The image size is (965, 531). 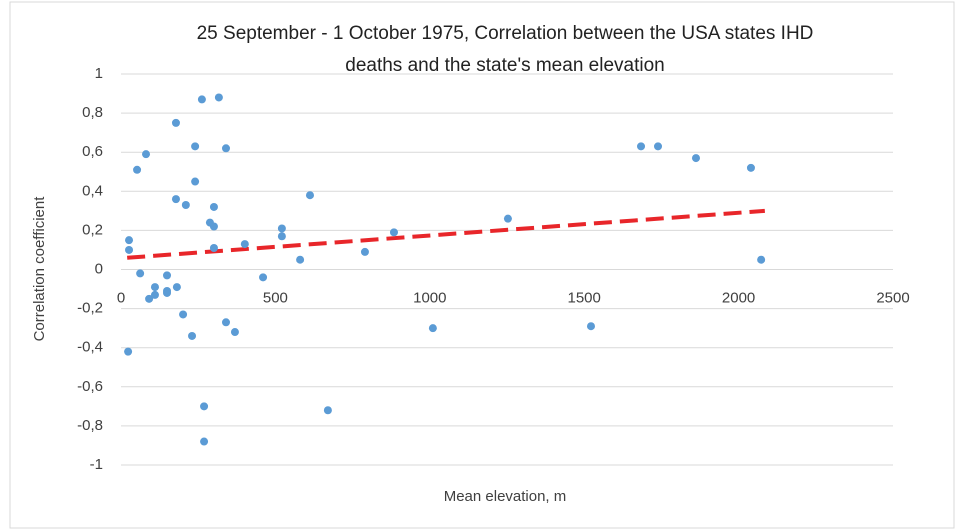 What do you see at coordinates (90, 386) in the screenshot?
I see `y-tick-label: -0,6` at bounding box center [90, 386].